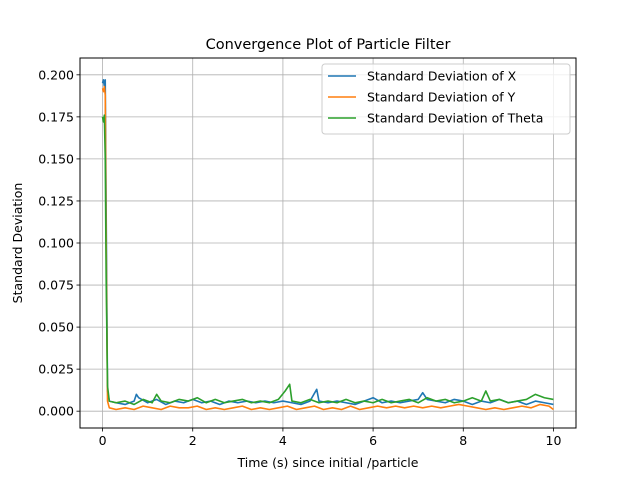 Image resolution: width=640 pixels, height=485 pixels. Describe the element at coordinates (56, 158) in the screenshot. I see `y-tick-label: 0.150` at that location.